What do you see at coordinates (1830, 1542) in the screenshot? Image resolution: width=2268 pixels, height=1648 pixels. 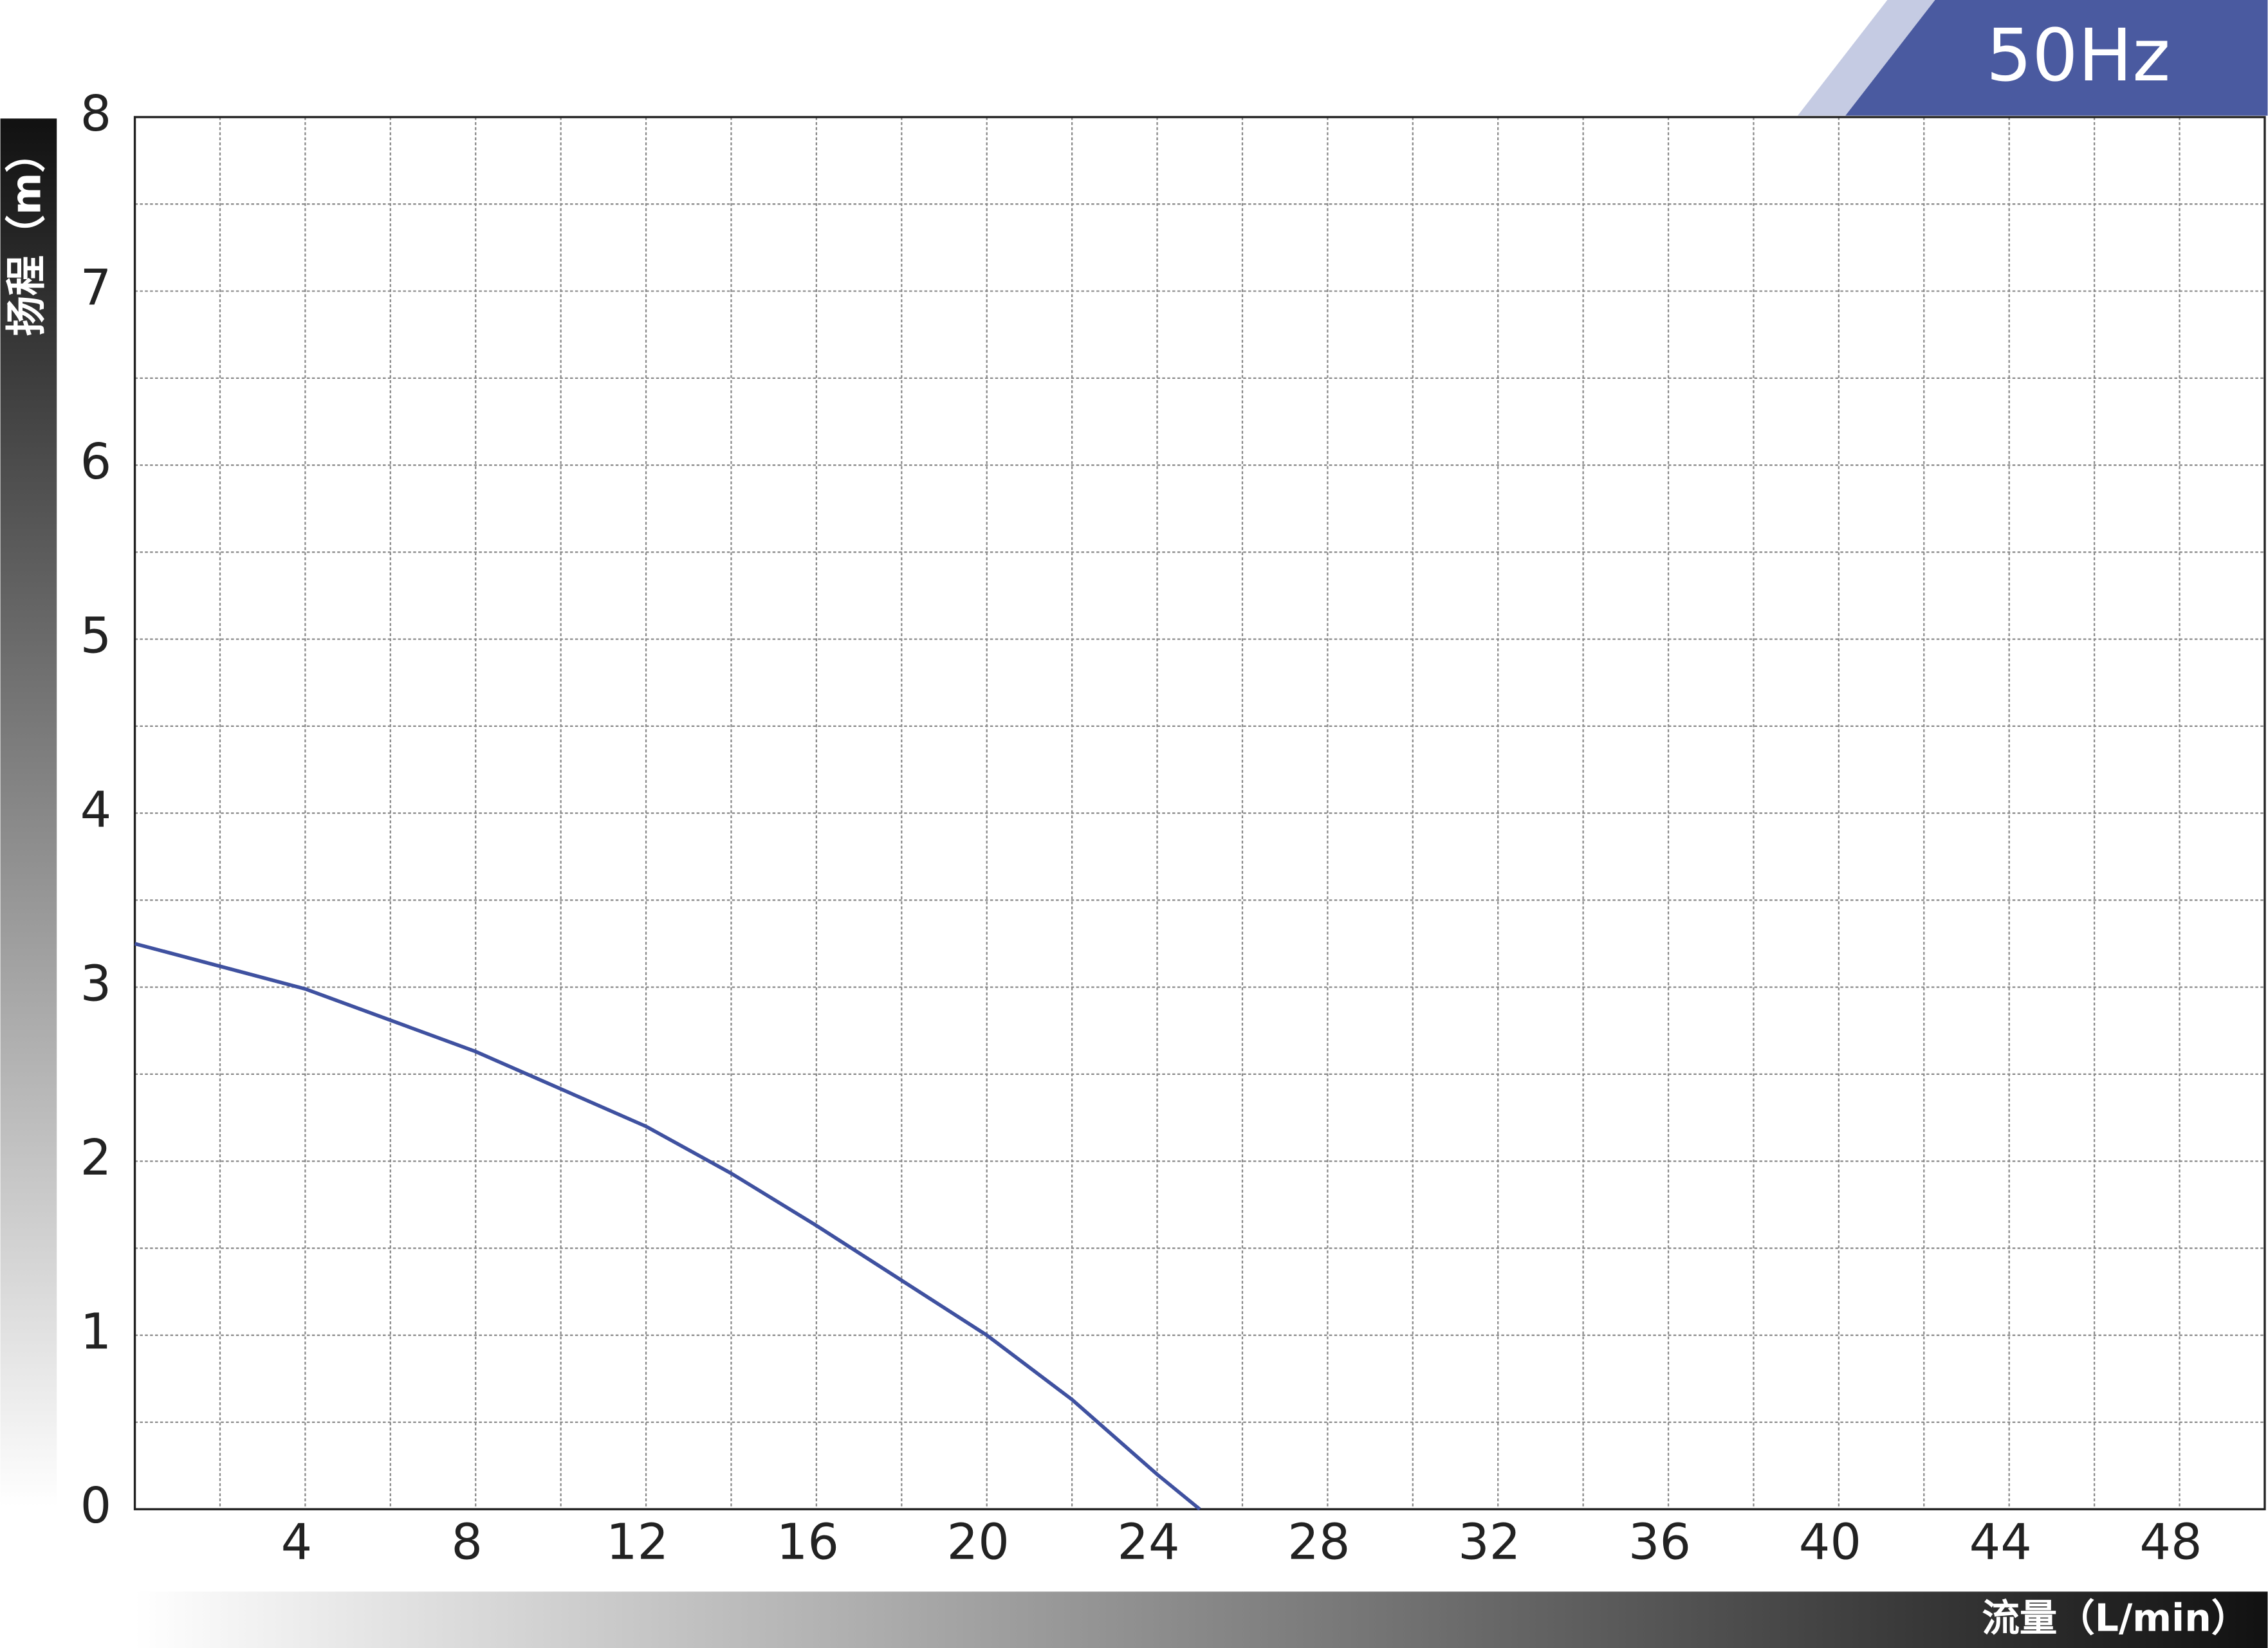 I see `x-tick-label: 40` at bounding box center [1830, 1542].